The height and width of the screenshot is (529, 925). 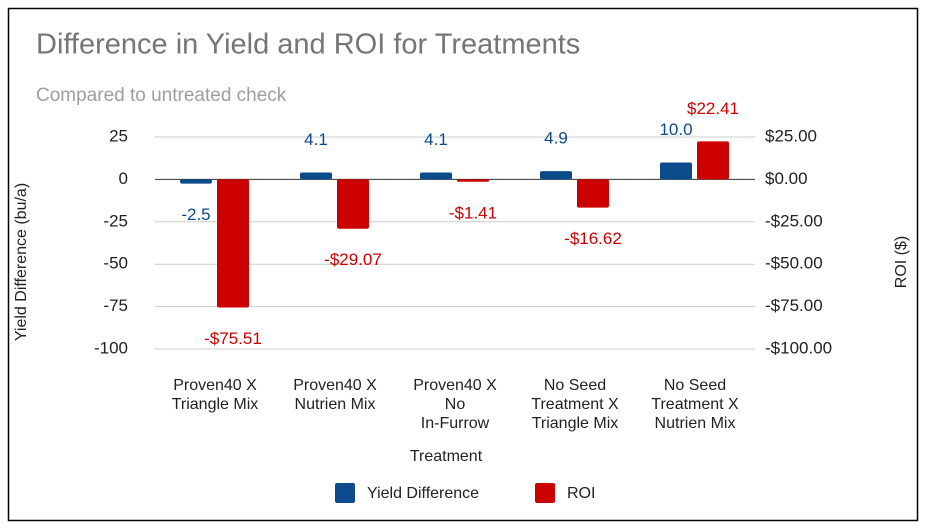 I want to click on data-label: -$75.51, so click(x=233, y=338).